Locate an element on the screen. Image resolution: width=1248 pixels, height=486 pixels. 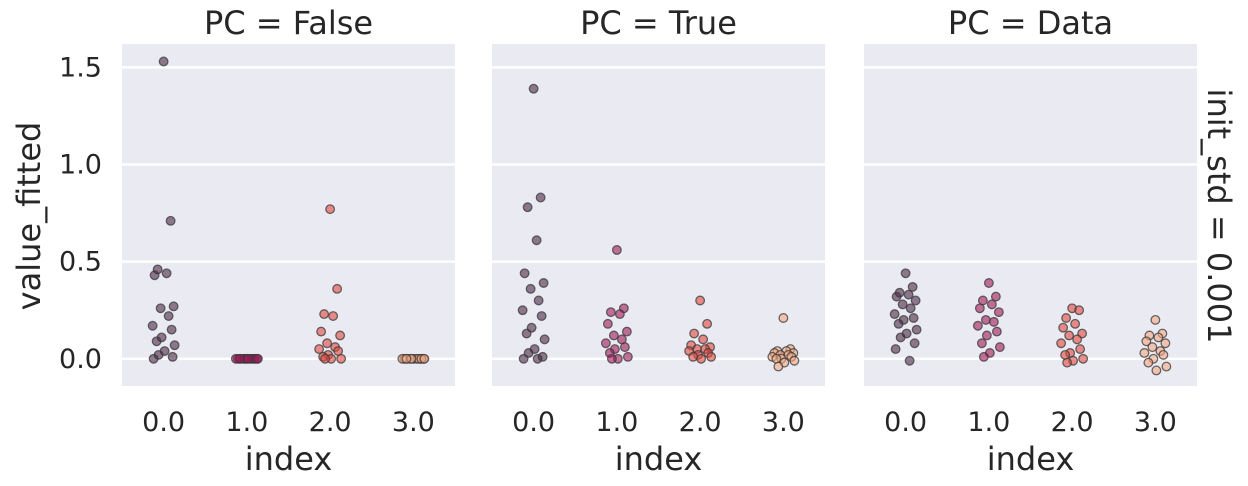
y-tick-label: 1.5 is located at coordinates (80, 67).